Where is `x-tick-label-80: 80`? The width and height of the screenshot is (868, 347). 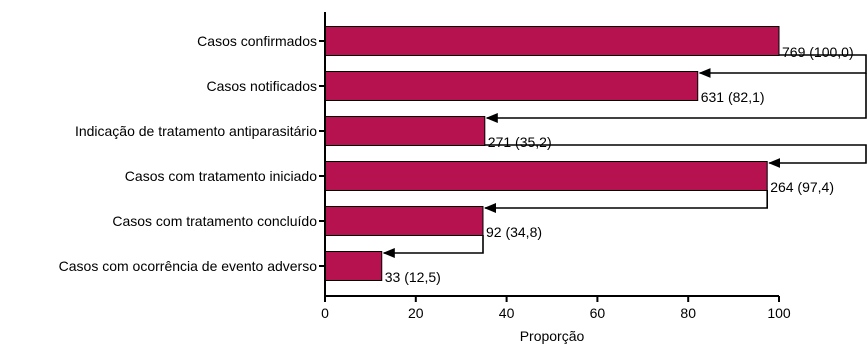 x-tick-label-80: 80 is located at coordinates (688, 313).